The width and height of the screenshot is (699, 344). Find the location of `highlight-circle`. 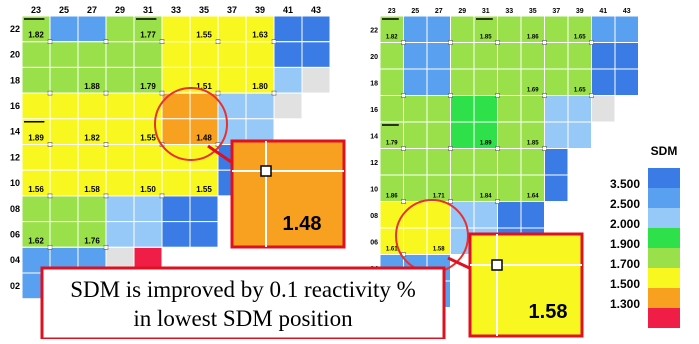

highlight-circle is located at coordinates (191, 124).